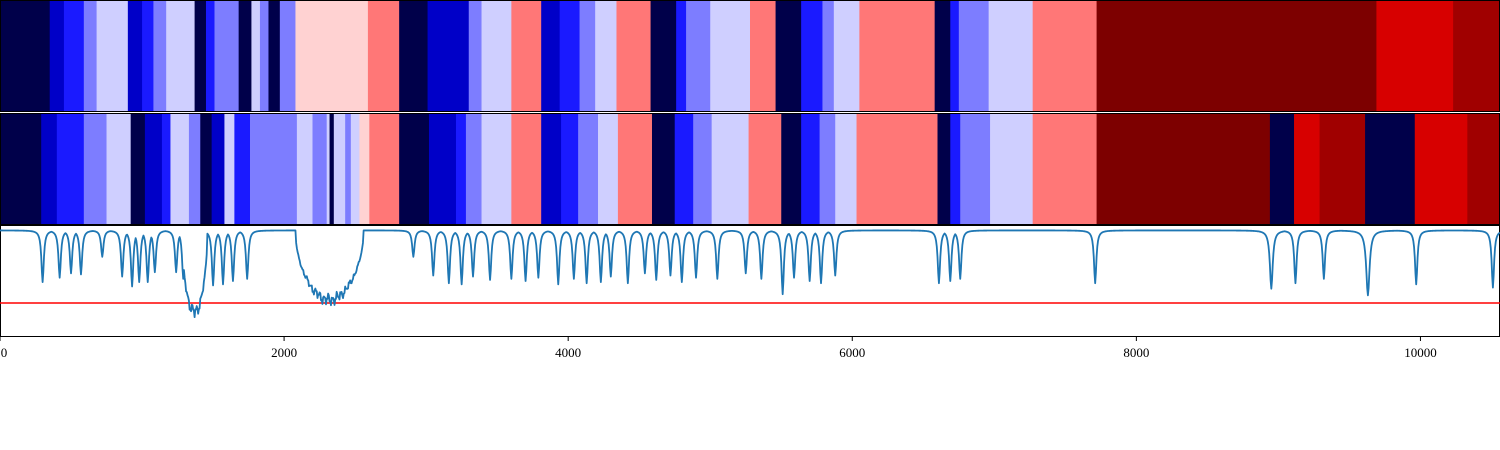  Describe the element at coordinates (852, 352) in the screenshot. I see `x-tick-label-3: 6000` at that location.